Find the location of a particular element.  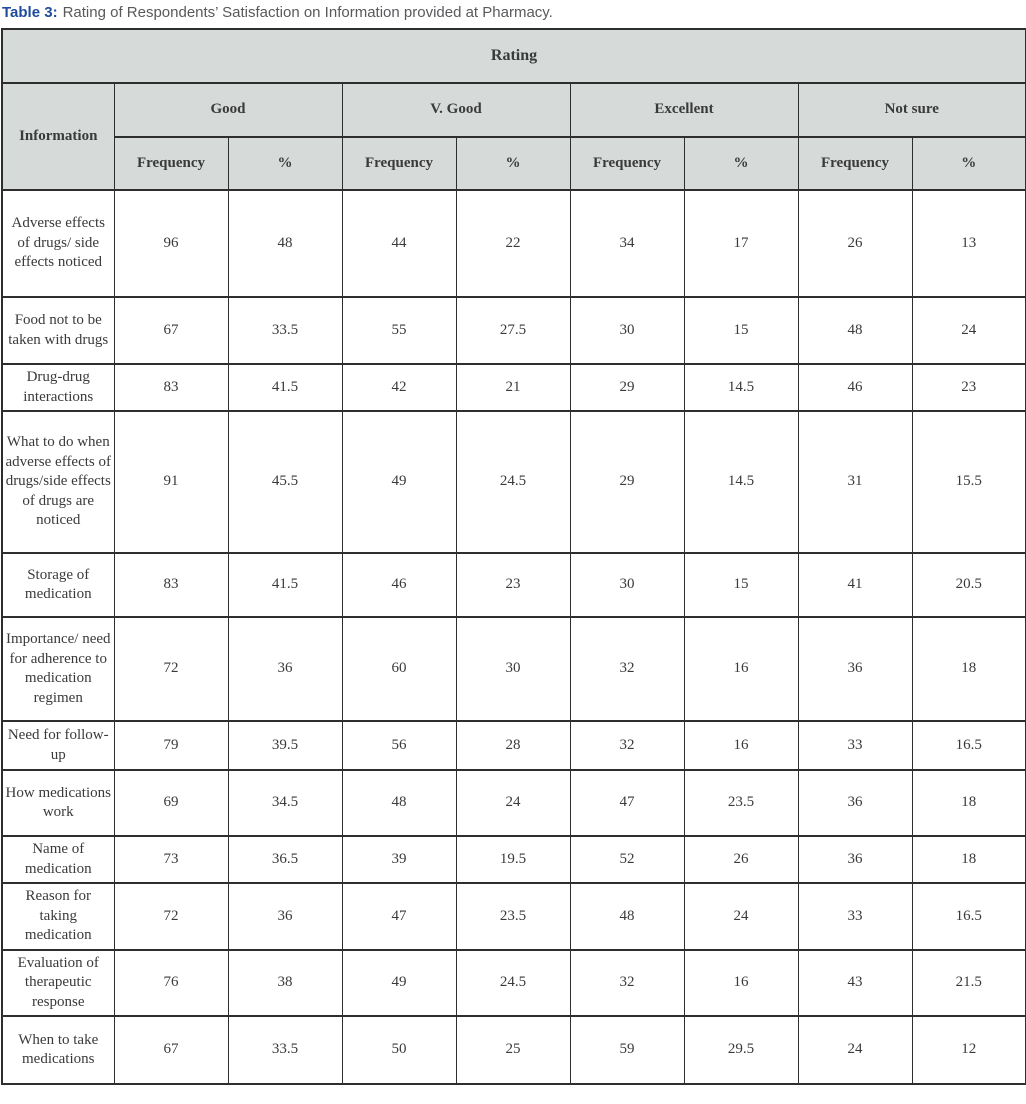

value-cell: 47 is located at coordinates (627, 803).